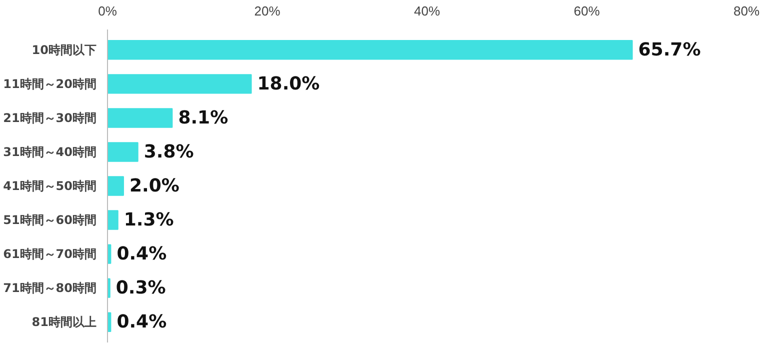  I want to click on y-tick-label: 10時間以下, so click(64, 49).